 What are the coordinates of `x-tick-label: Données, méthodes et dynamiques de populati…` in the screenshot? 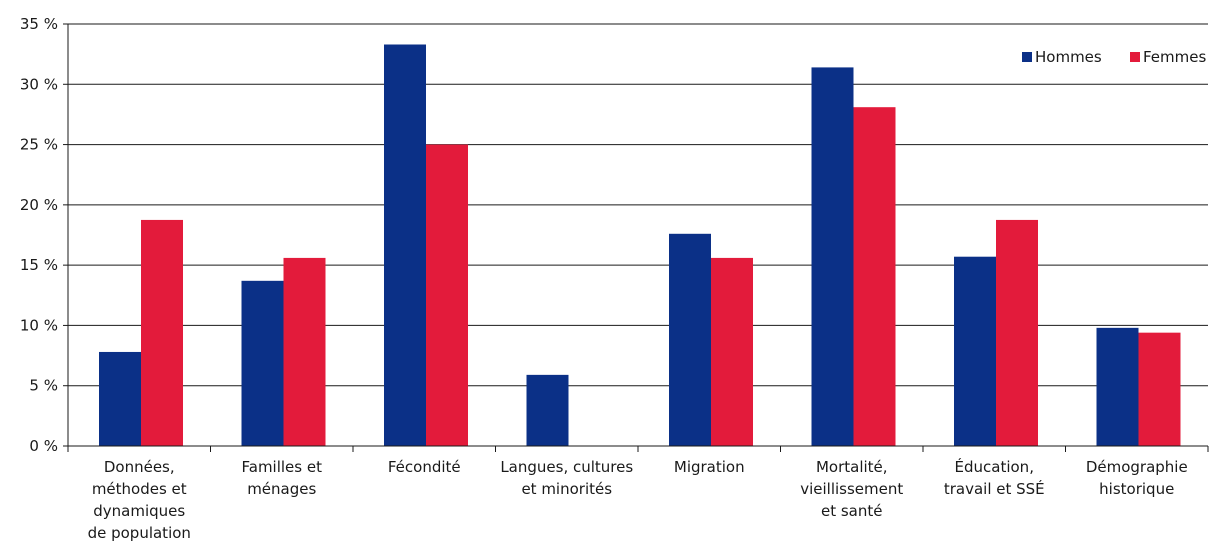 It's located at (139, 500).